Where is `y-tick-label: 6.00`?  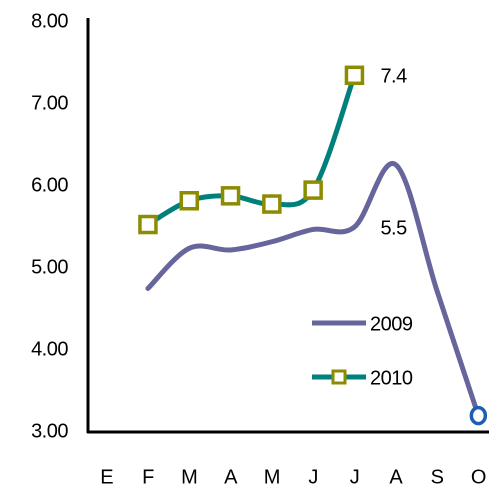
y-tick-label: 6.00 is located at coordinates (49, 185).